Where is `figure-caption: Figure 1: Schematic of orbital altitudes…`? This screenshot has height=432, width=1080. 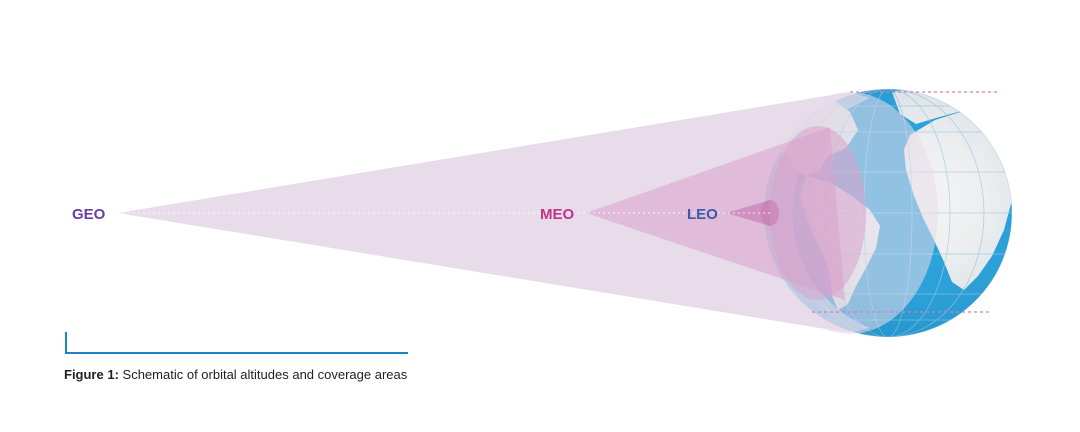
figure-caption: Figure 1: Schematic of orbital altitudes… is located at coordinates (235, 374).